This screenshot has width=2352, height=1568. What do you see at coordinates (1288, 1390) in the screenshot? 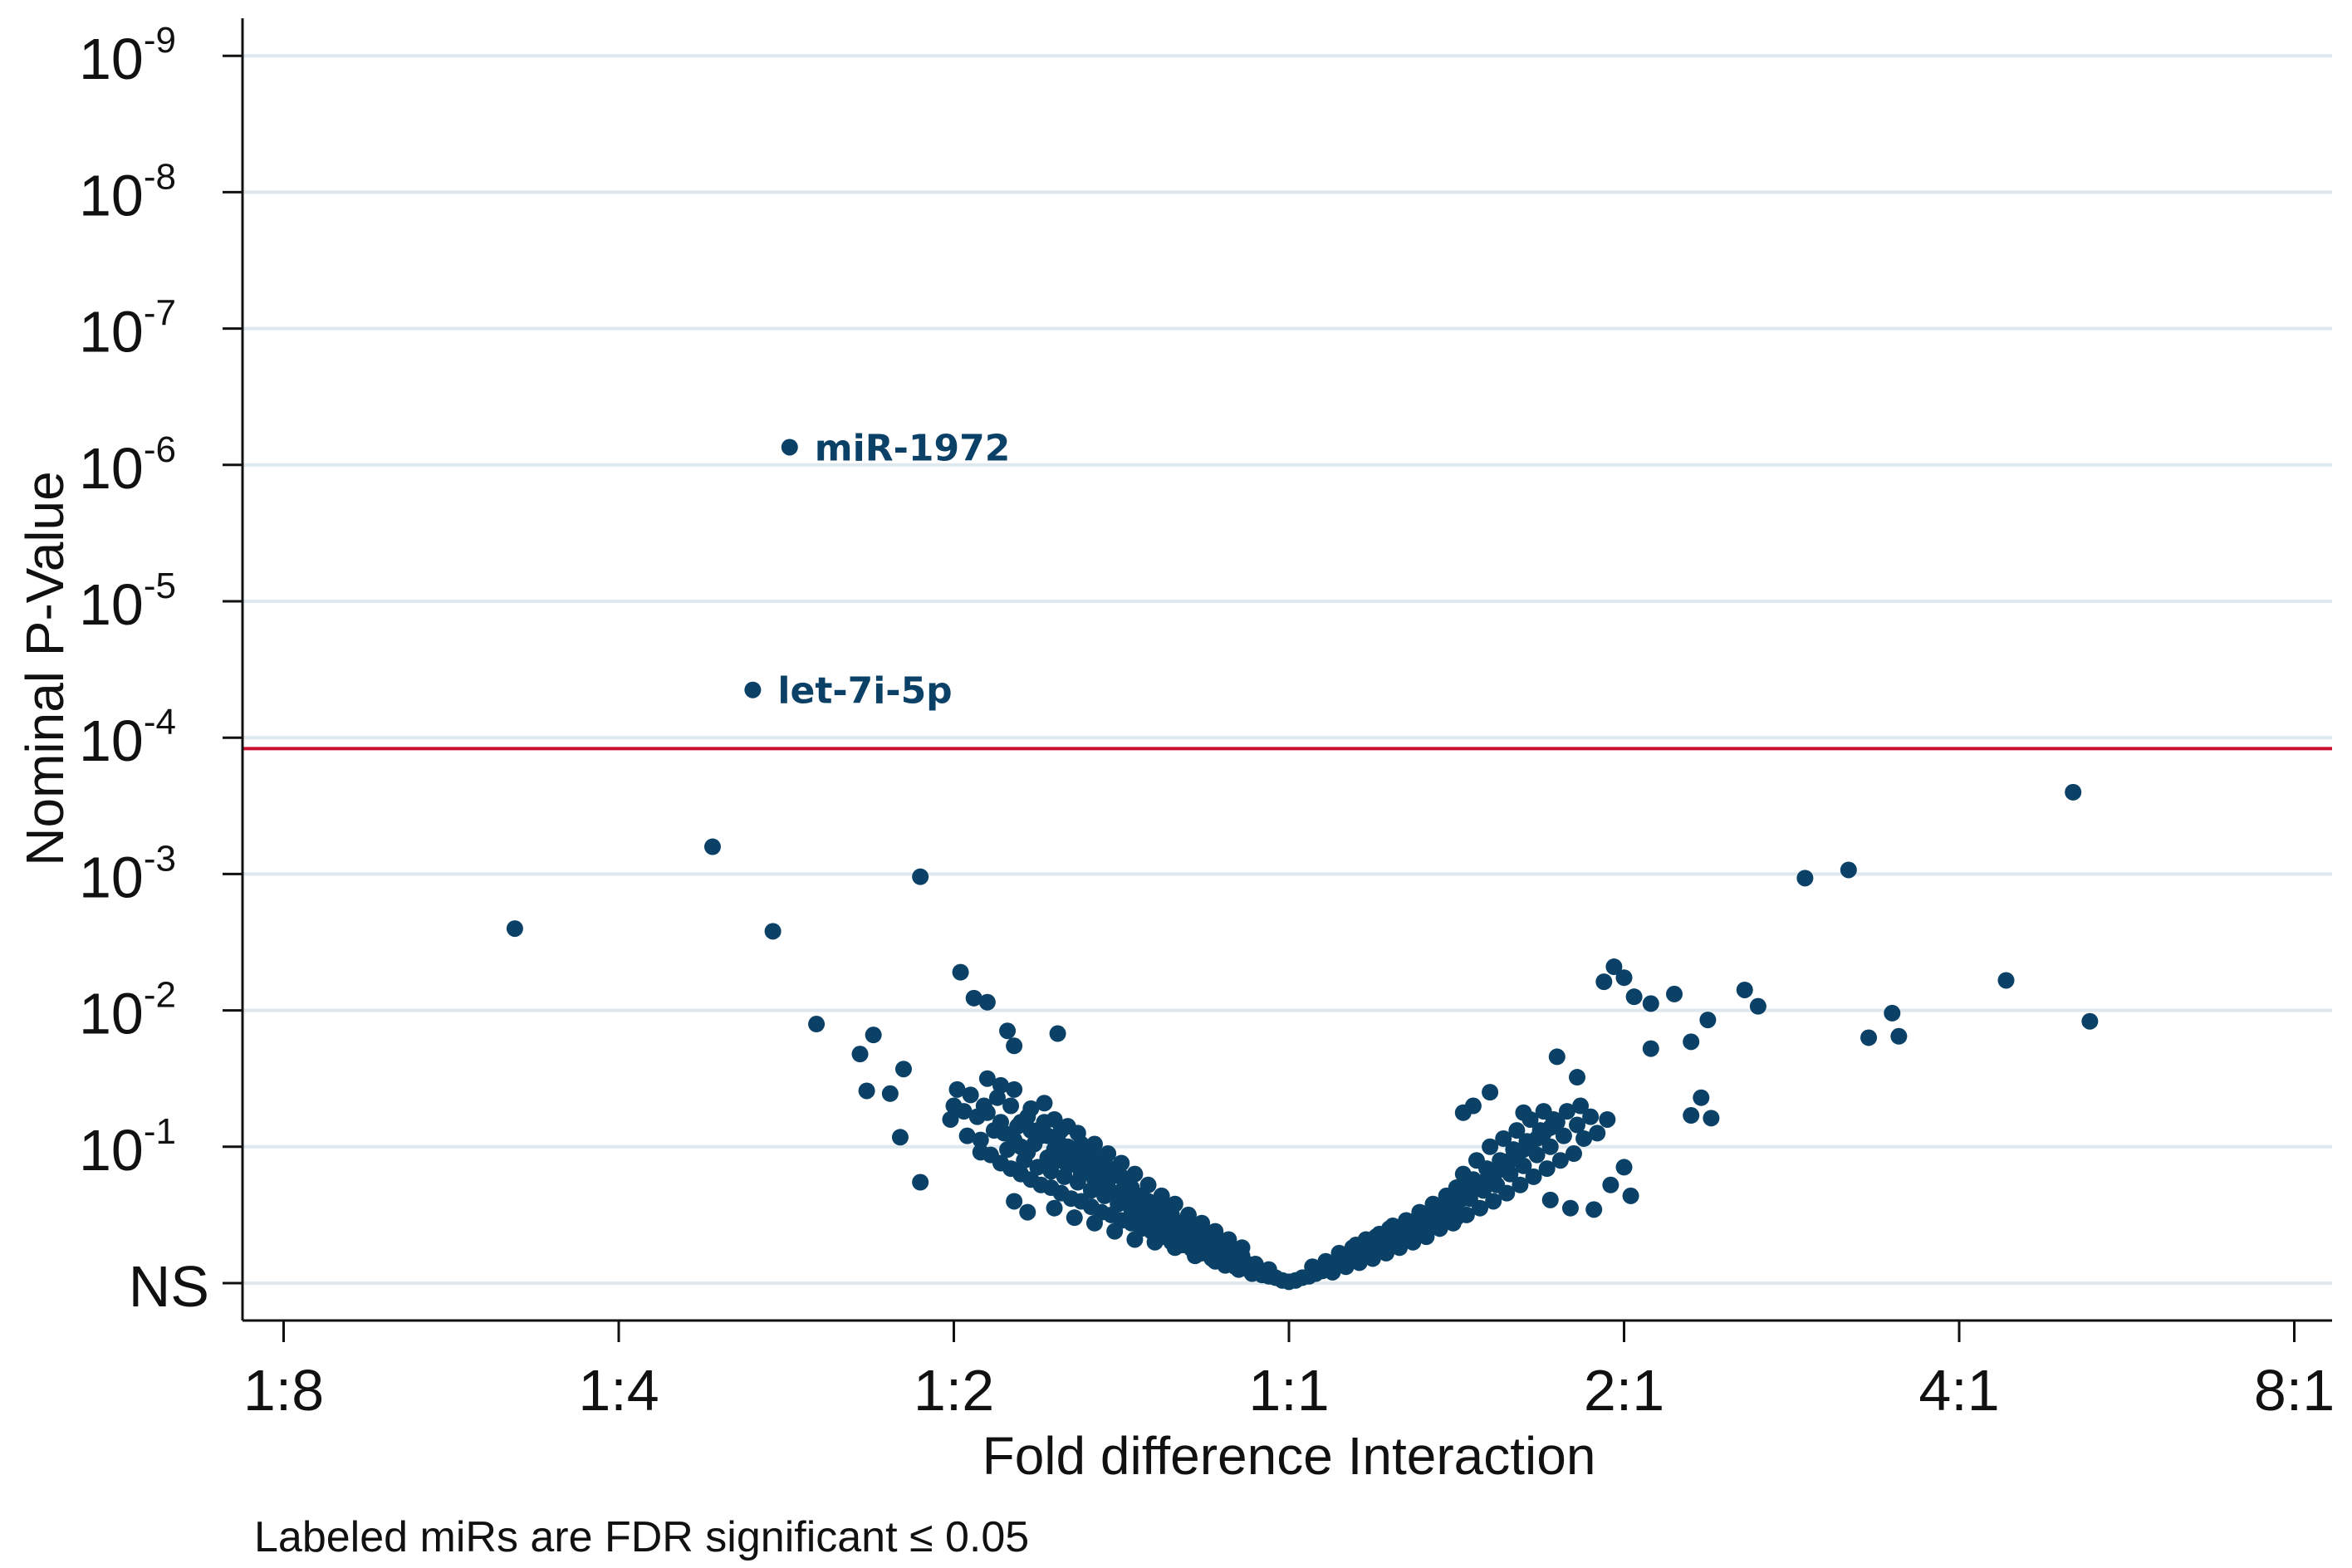
I see `x-tick-label: 1:1` at bounding box center [1288, 1390].